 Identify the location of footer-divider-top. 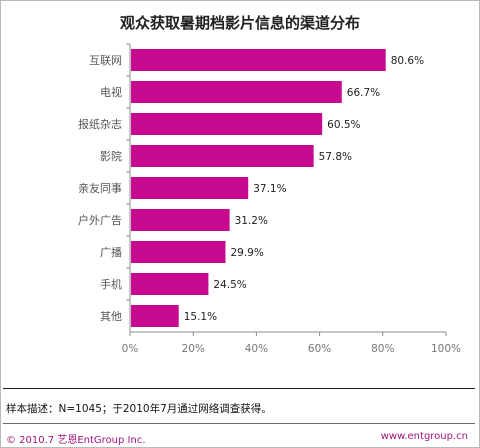
(239, 388).